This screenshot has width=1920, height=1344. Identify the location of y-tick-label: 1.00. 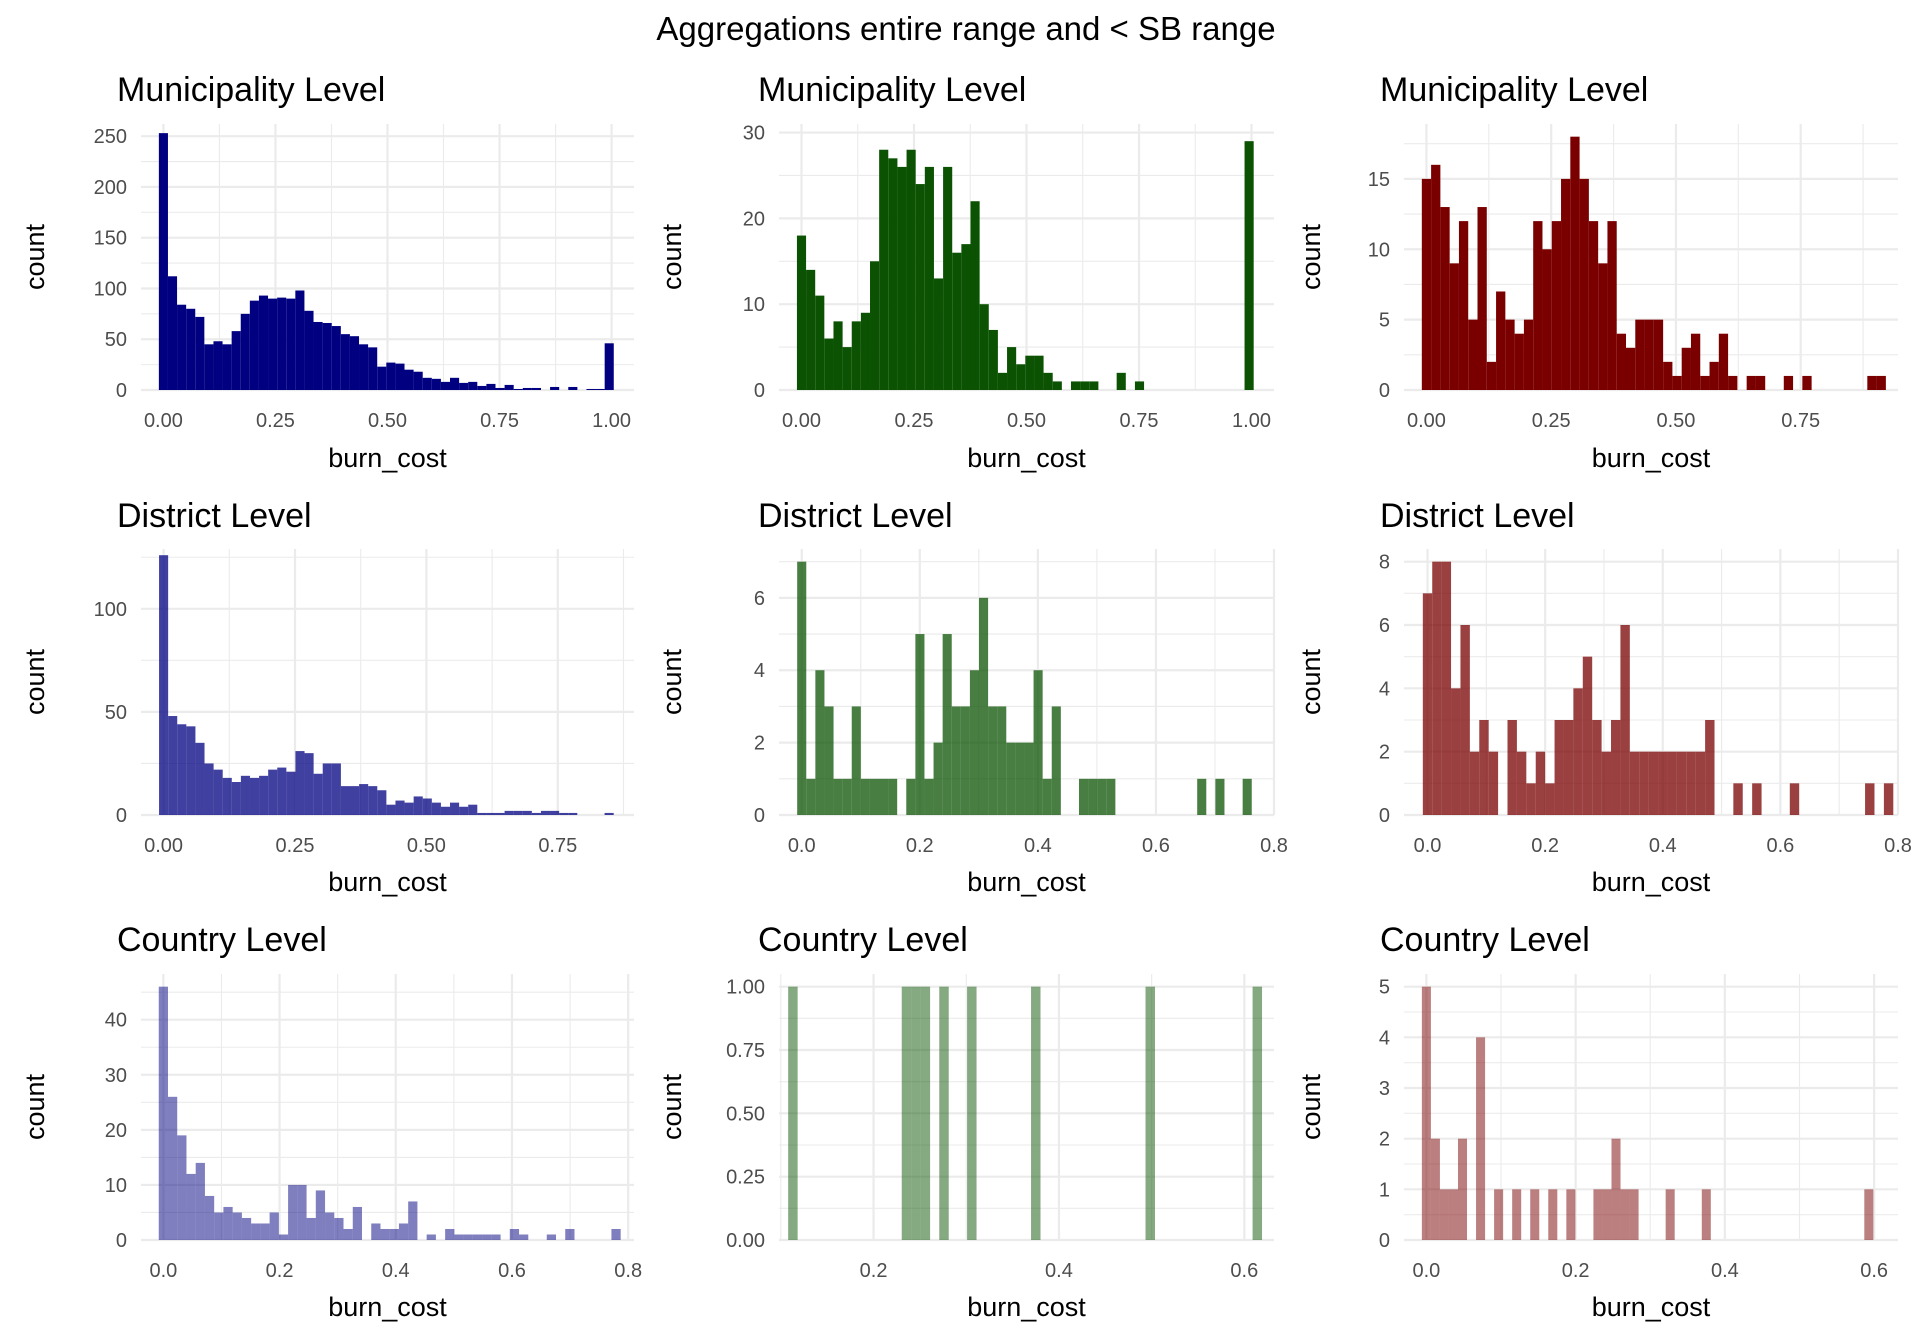
(745, 988).